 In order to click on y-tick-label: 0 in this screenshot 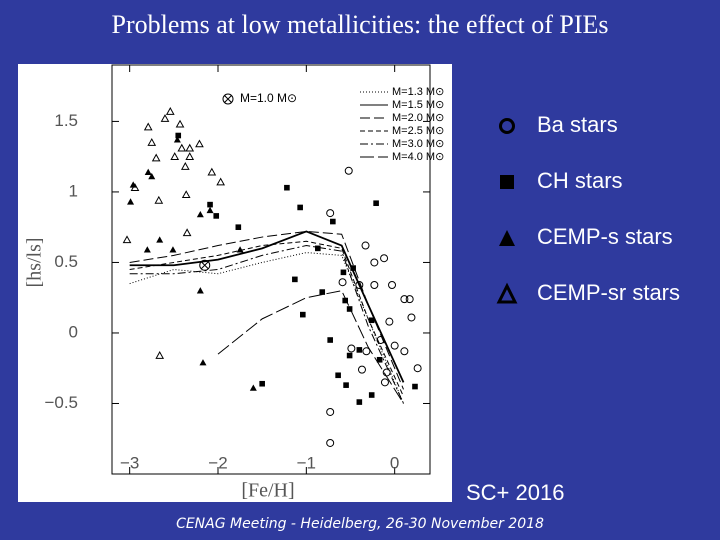, I will do `click(73, 331)`.